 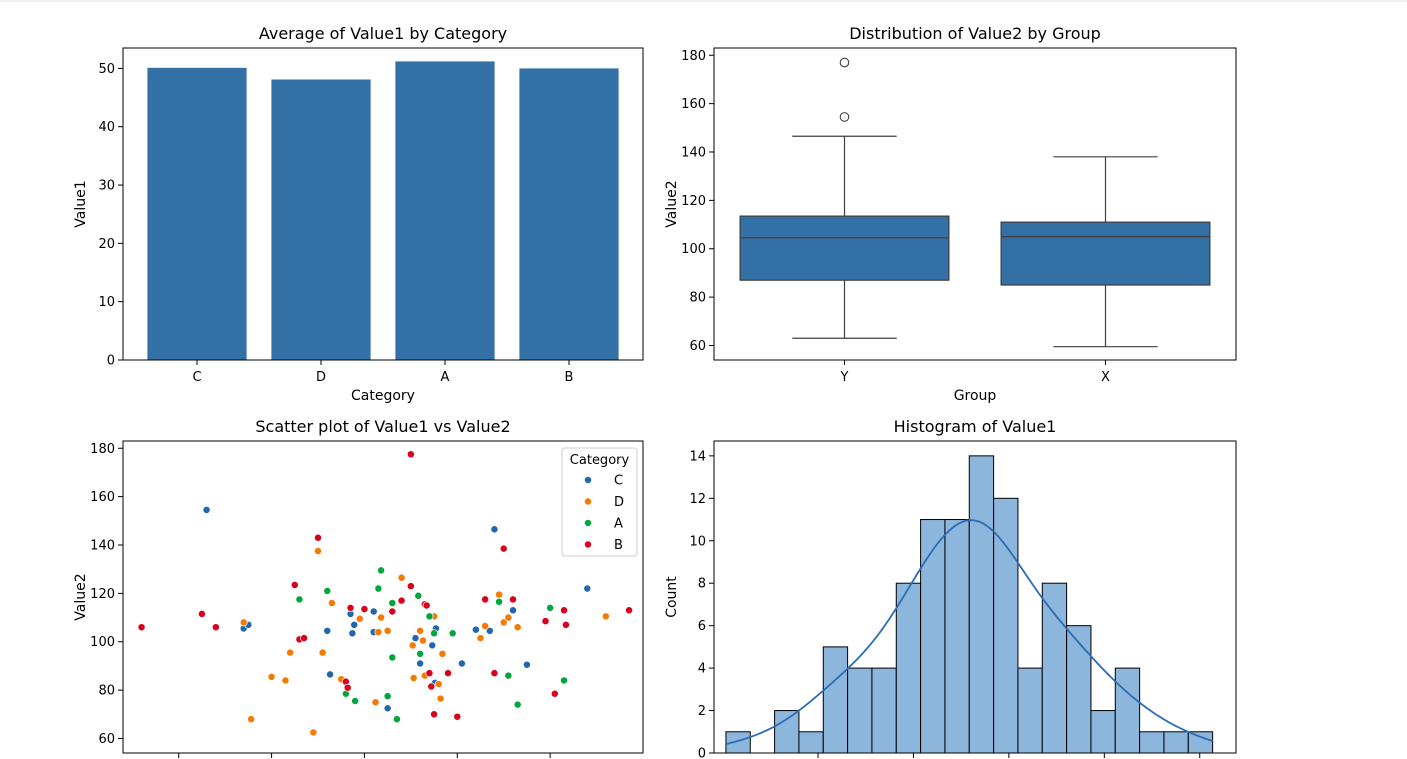 I want to click on legend-box, so click(x=599, y=502).